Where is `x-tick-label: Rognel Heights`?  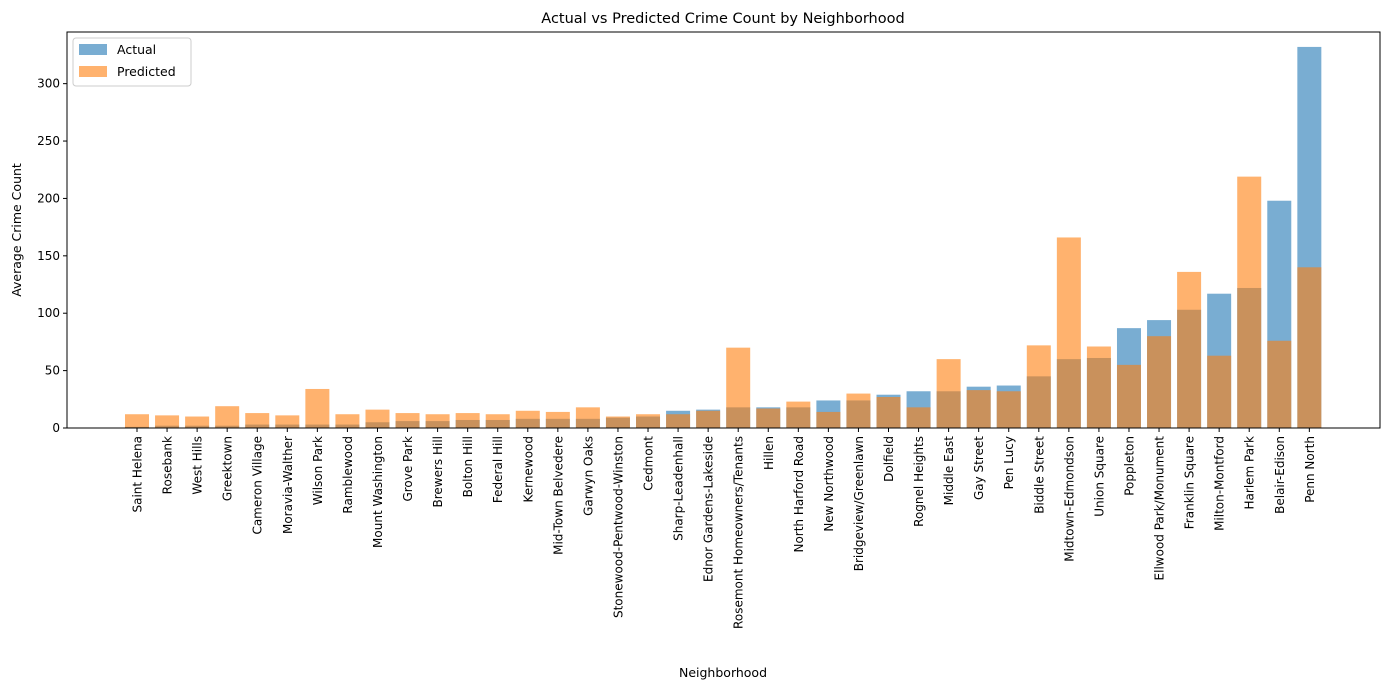
x-tick-label: Rognel Heights is located at coordinates (919, 481).